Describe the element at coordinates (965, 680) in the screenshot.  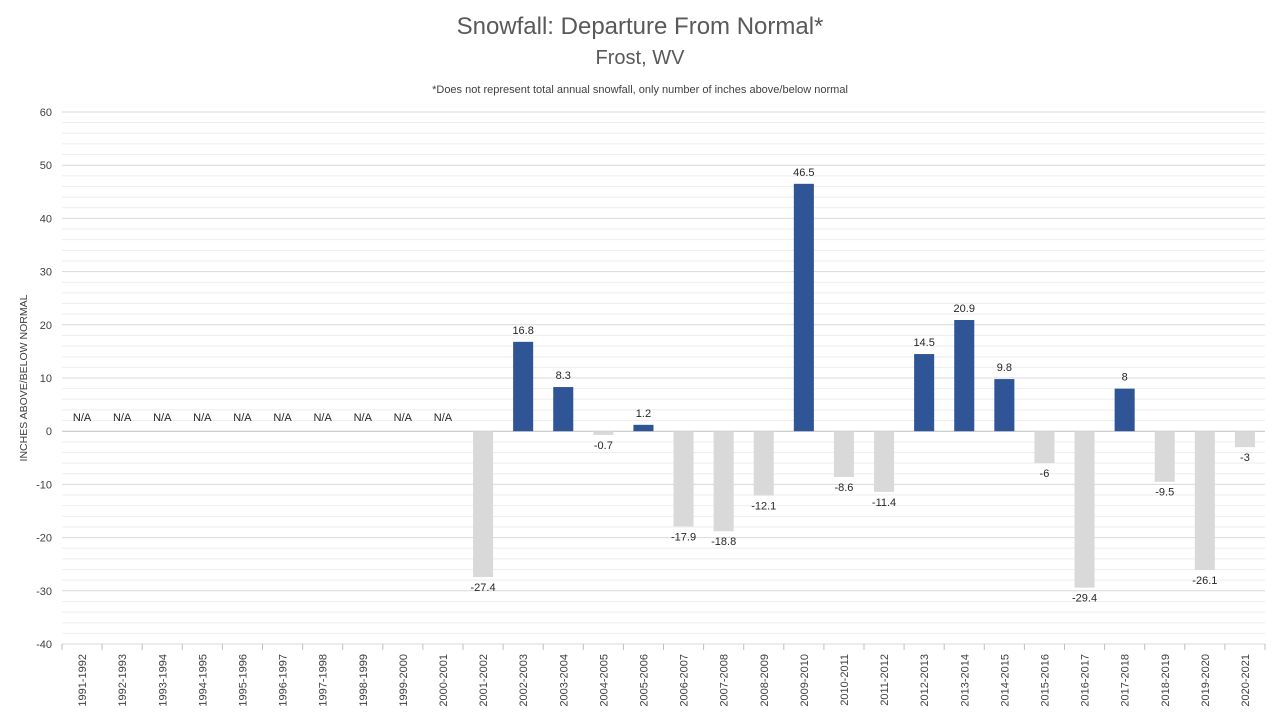
I see `x-tick-label: 2013-2014` at that location.